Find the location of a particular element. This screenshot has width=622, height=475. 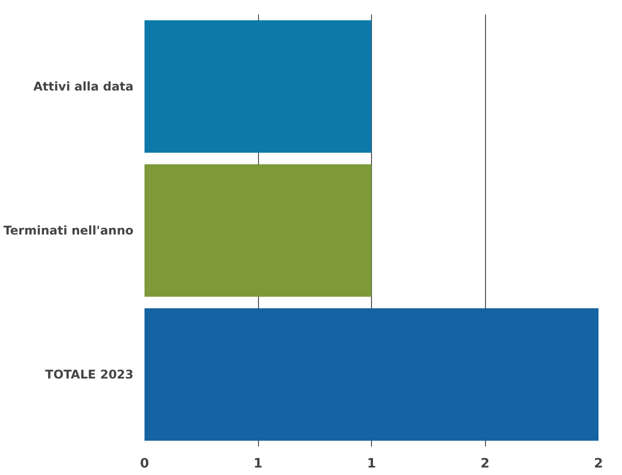

y-tick-label: Terminati nell'anno is located at coordinates (69, 231).